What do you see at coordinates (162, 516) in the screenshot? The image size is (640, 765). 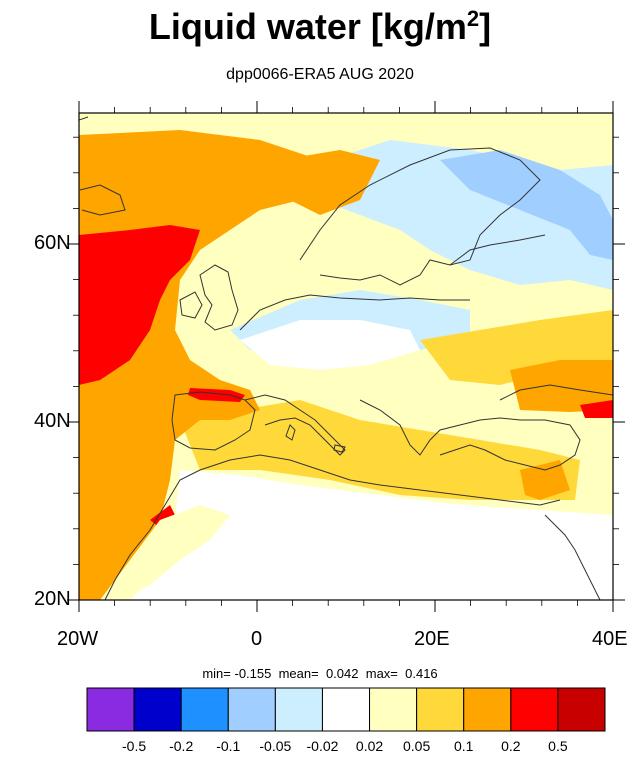 I see `field-red-morocco` at bounding box center [162, 516].